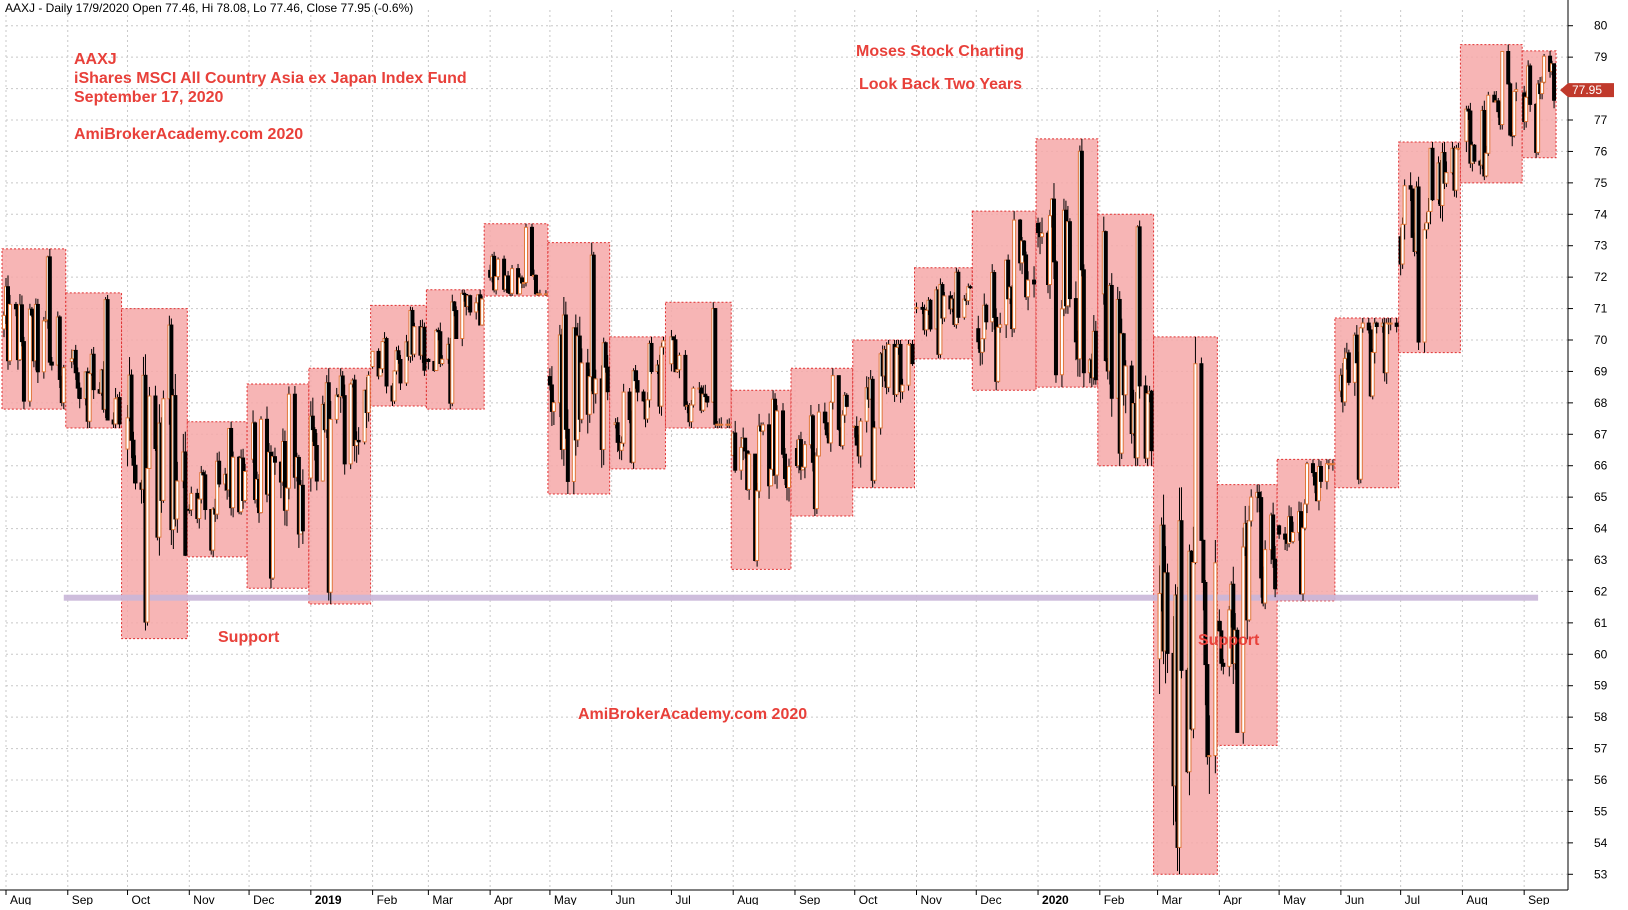  Describe the element at coordinates (1601, 560) in the screenshot. I see `y-tick-label: 63` at that location.